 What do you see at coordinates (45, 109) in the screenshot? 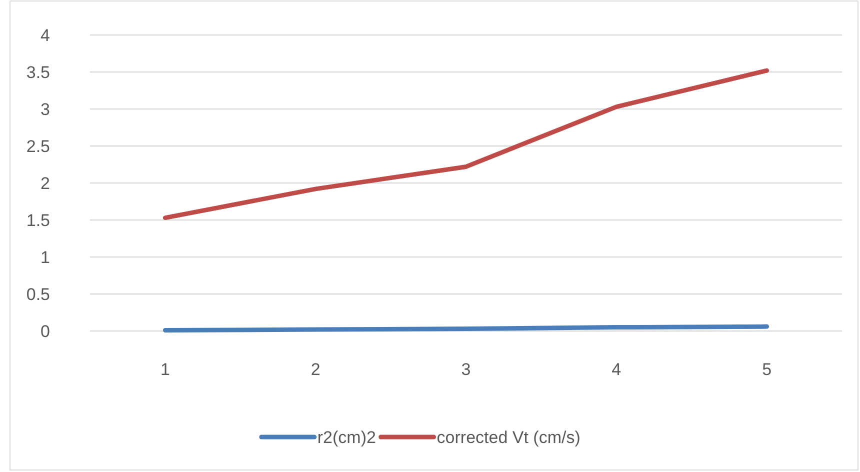
I see `y-tick-label: 3` at bounding box center [45, 109].